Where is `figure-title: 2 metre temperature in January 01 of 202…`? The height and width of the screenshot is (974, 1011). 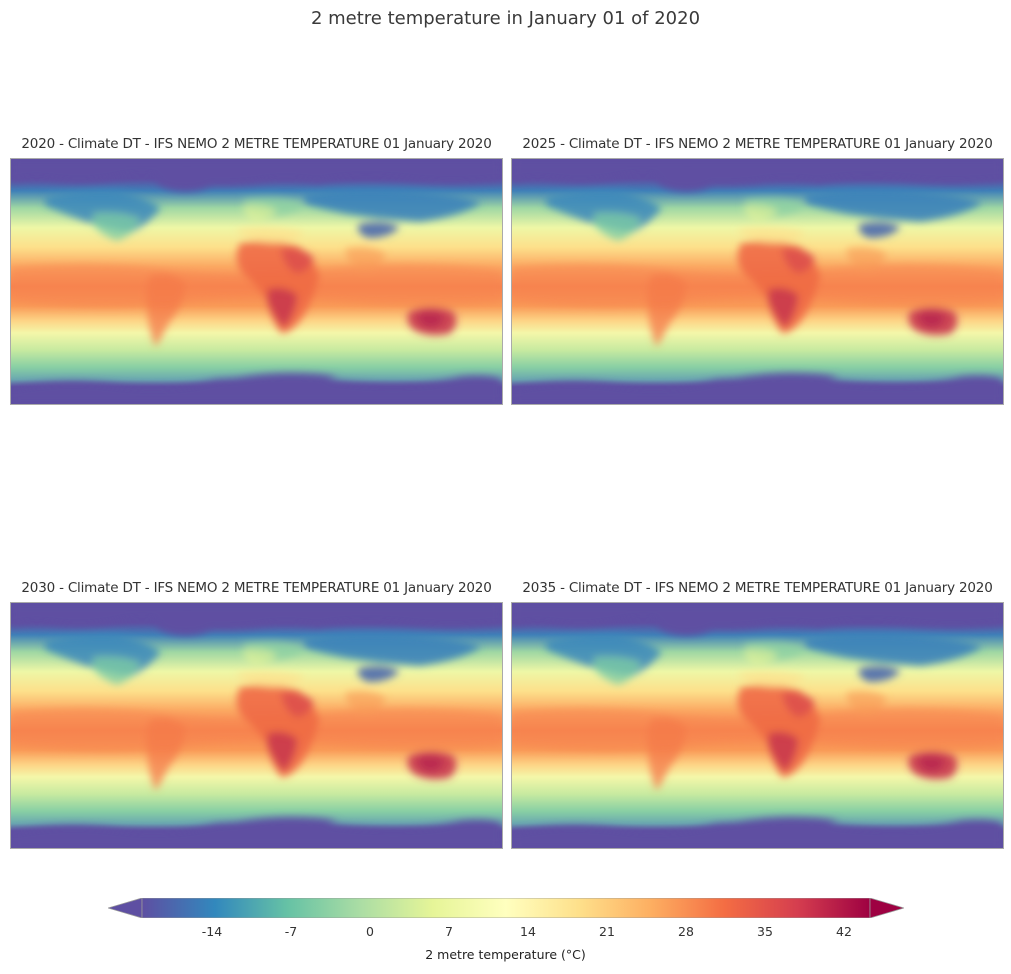
figure-title: 2 metre temperature in January 01 of 202… is located at coordinates (505, 18).